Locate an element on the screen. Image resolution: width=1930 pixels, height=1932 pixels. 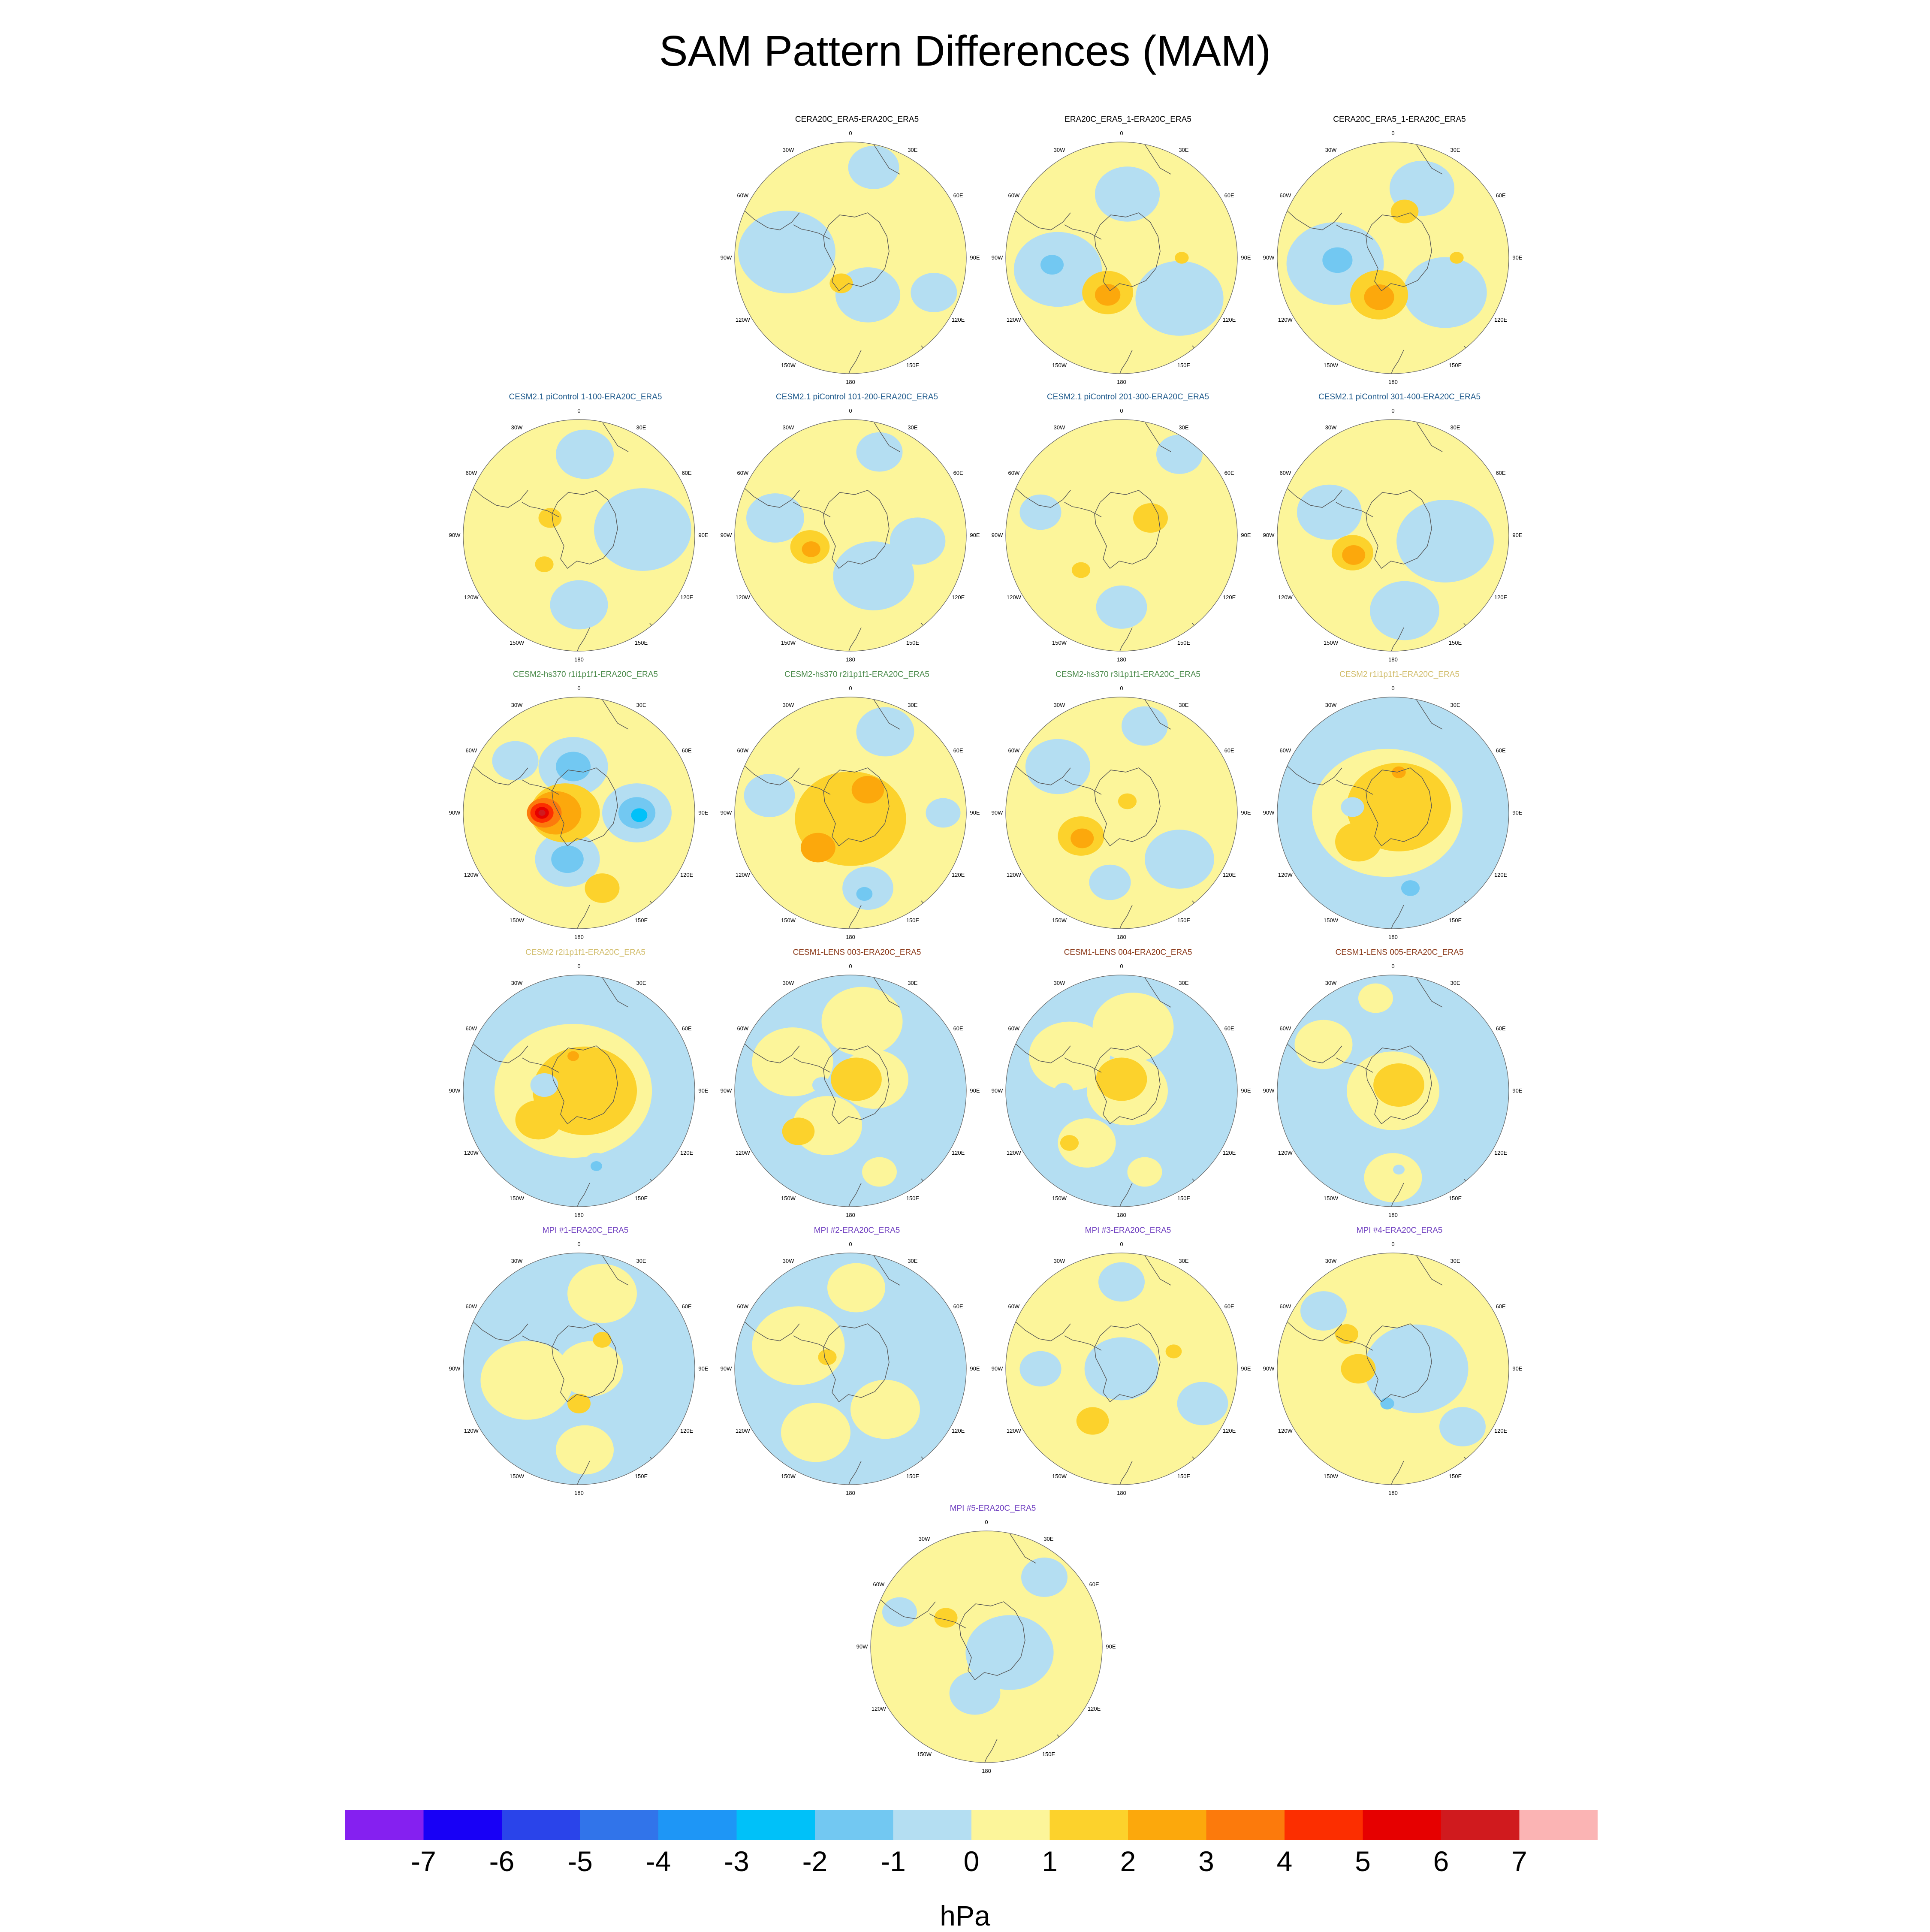
panel-title: CESM2 r1i1p1f1-ERA20C_ERA5 is located at coordinates (1399, 674).